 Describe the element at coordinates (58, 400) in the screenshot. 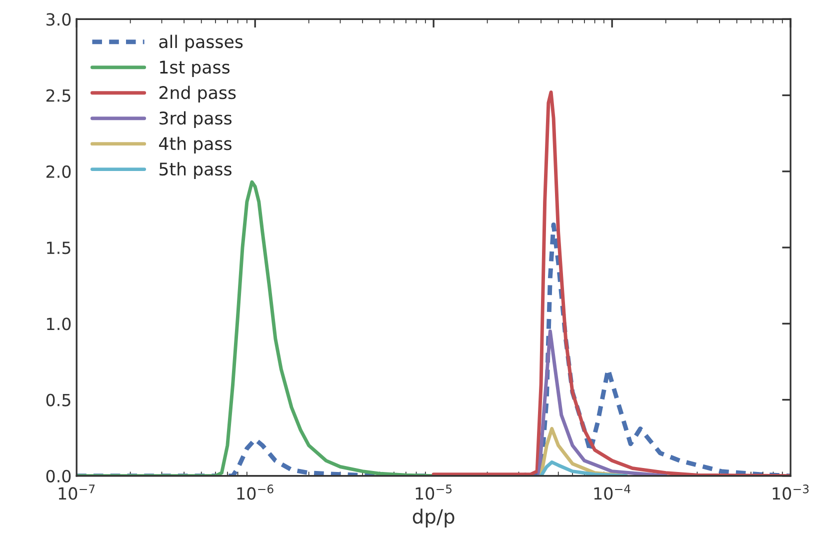

I see `y-tick-label: 0.5` at that location.